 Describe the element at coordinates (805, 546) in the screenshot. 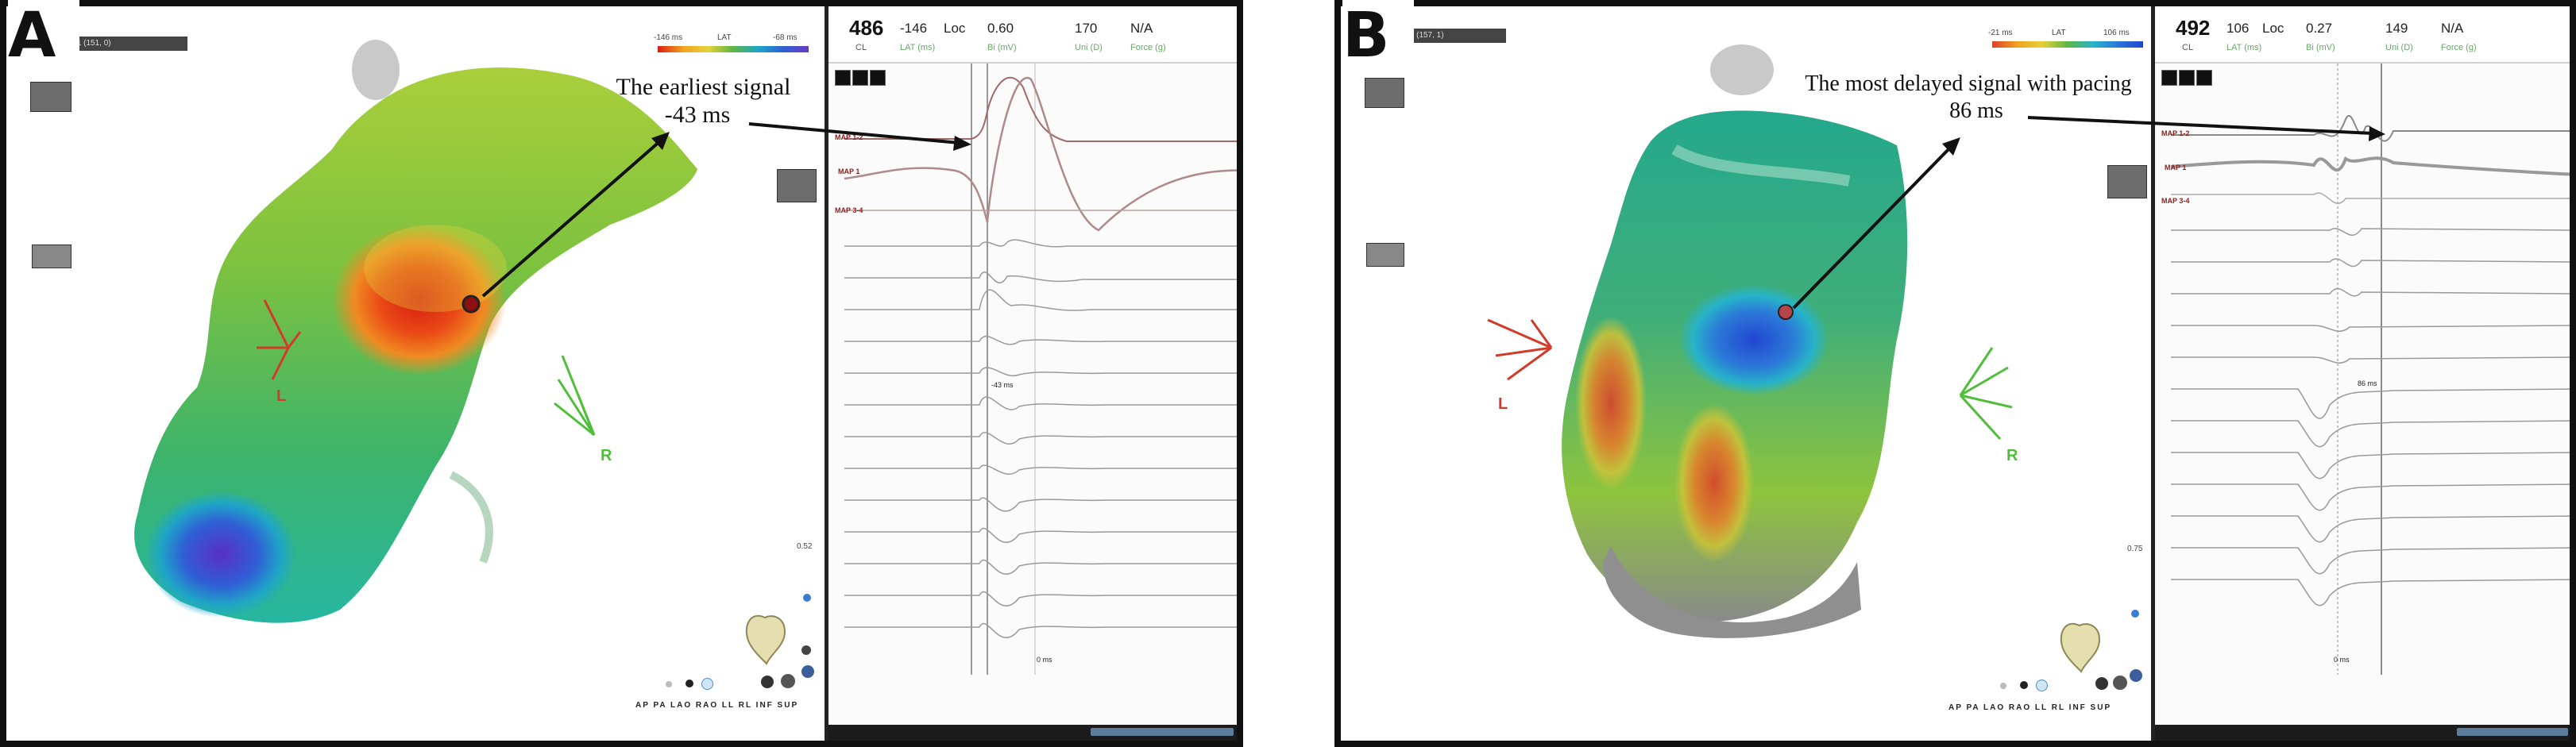

I see `panel-a-scale-value: 0.52` at that location.